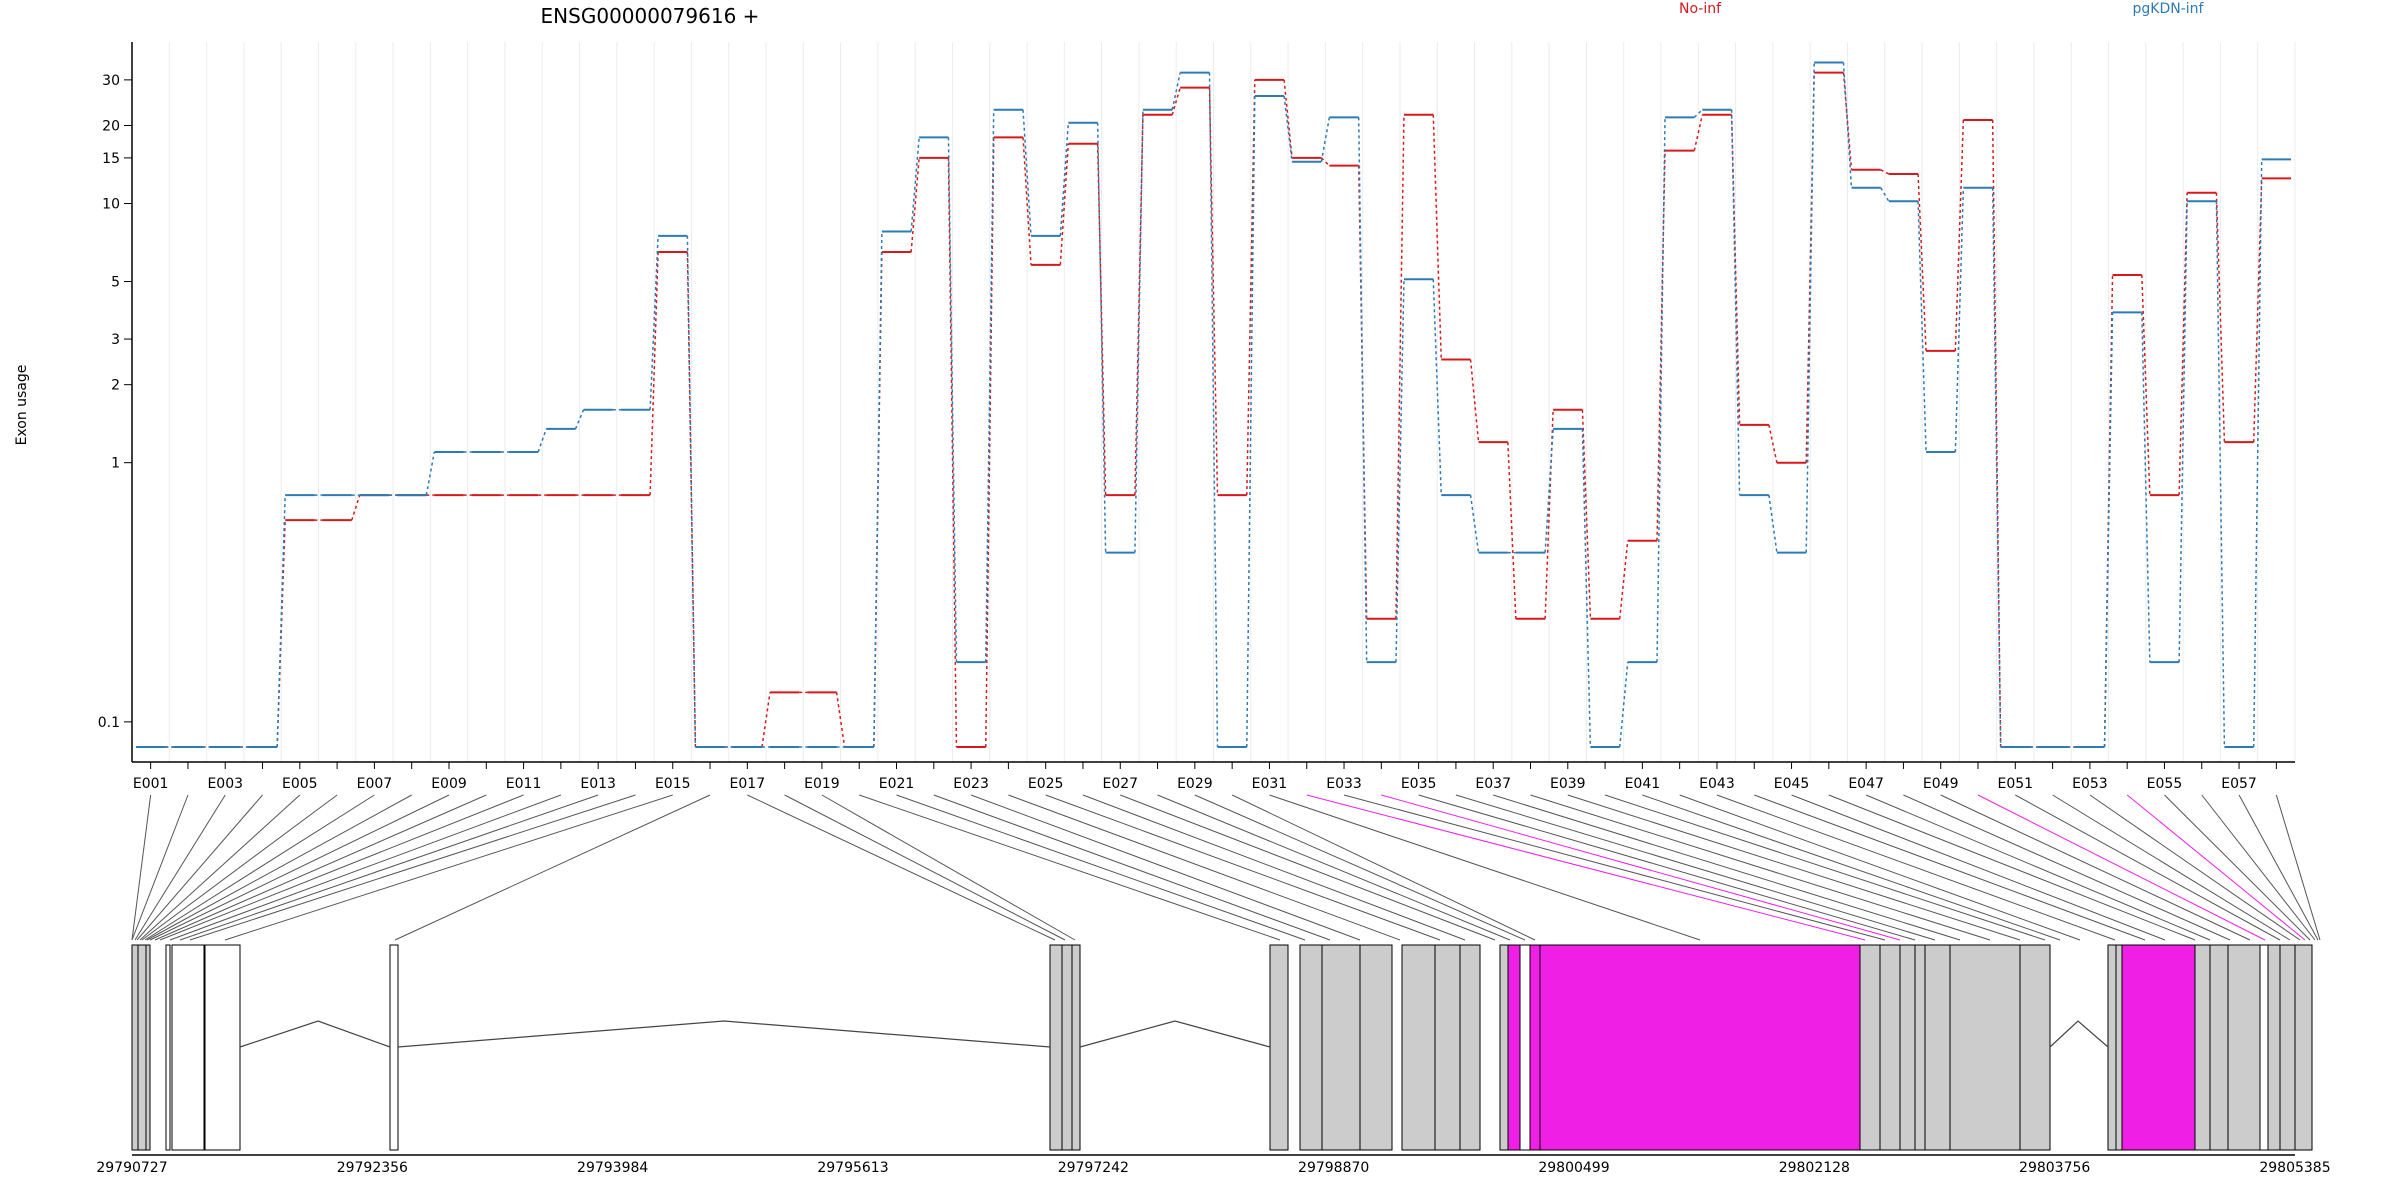 The width and height of the screenshot is (2400, 1200). What do you see at coordinates (1419, 784) in the screenshot?
I see `x-tick-label: E035` at bounding box center [1419, 784].